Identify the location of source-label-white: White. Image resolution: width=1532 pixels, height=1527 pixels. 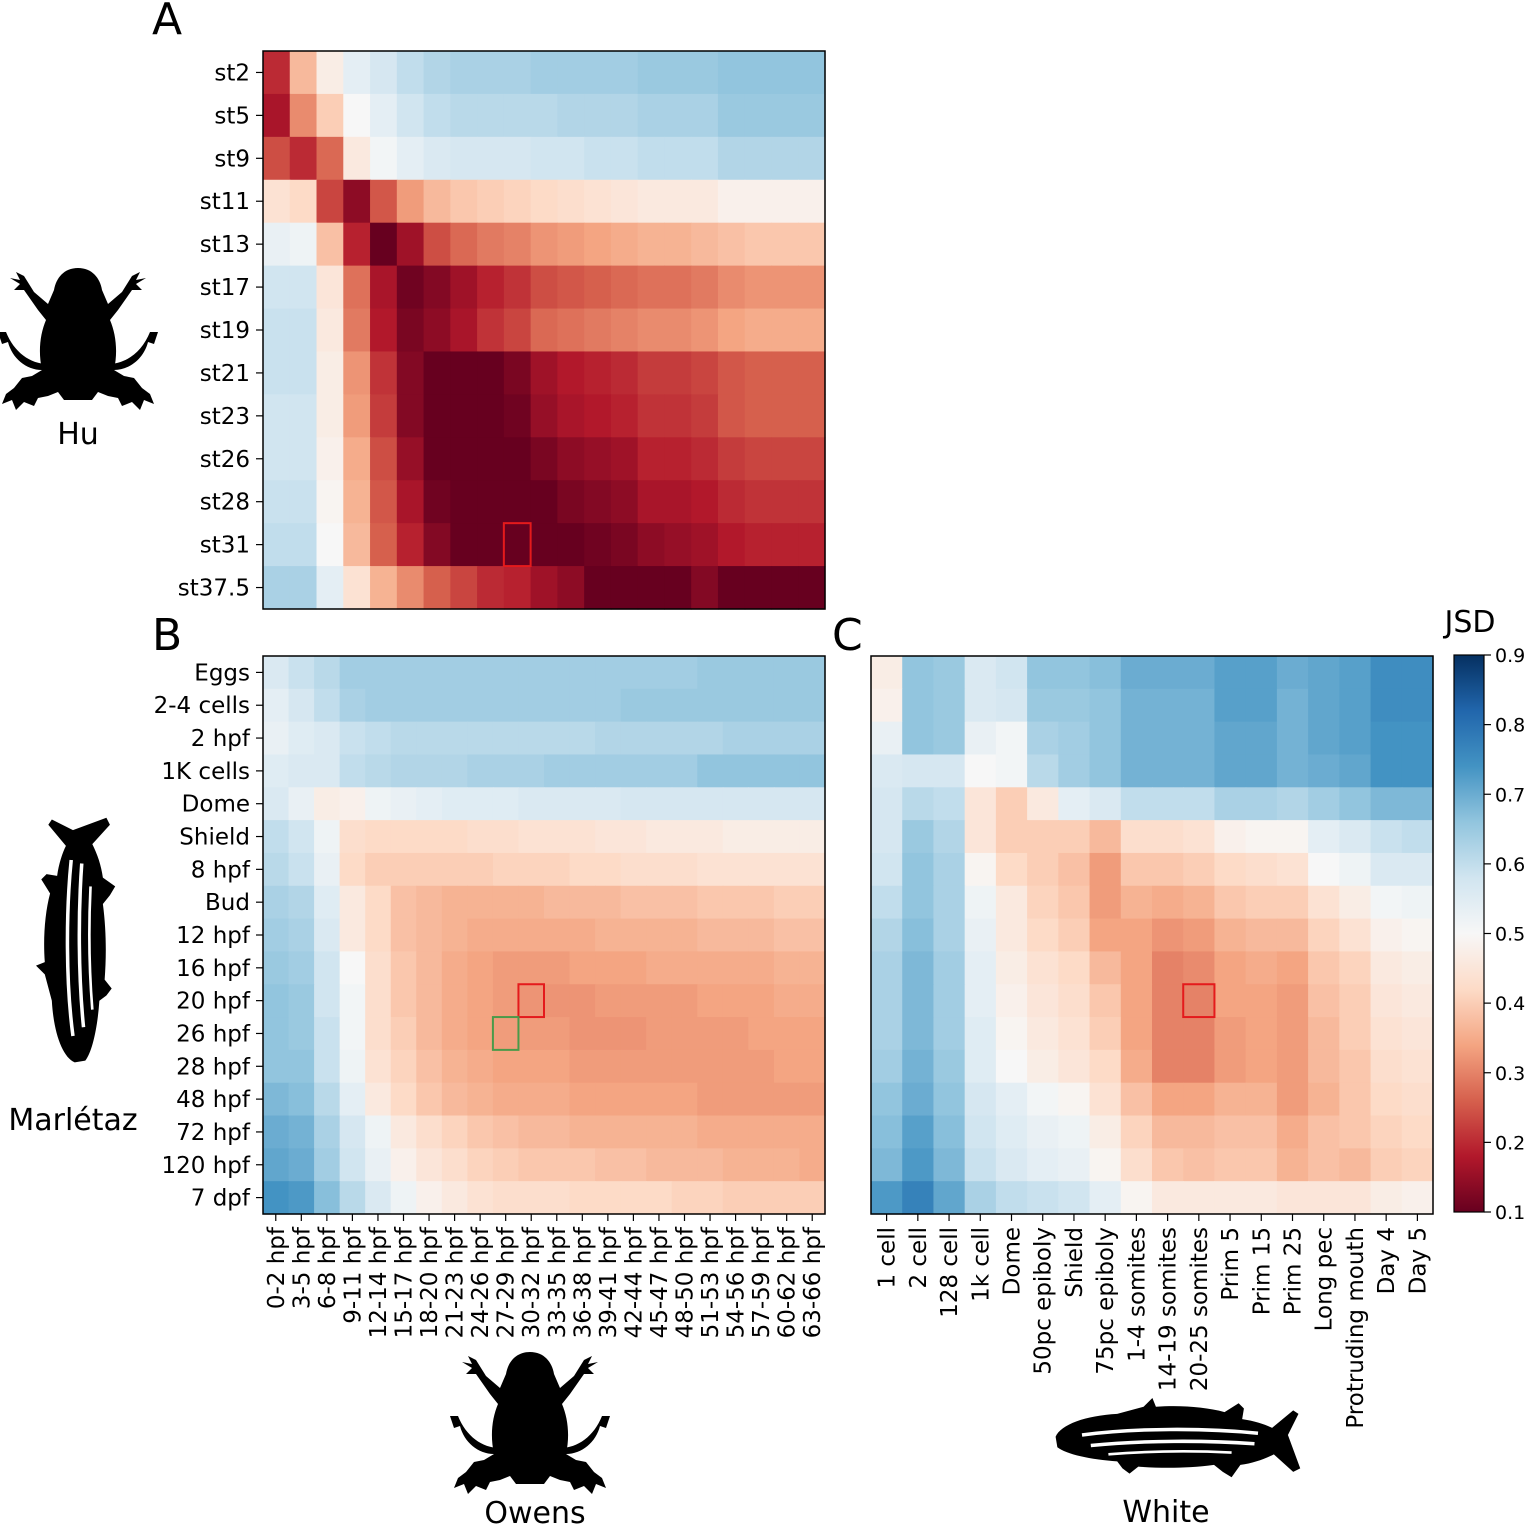
(1165, 1511).